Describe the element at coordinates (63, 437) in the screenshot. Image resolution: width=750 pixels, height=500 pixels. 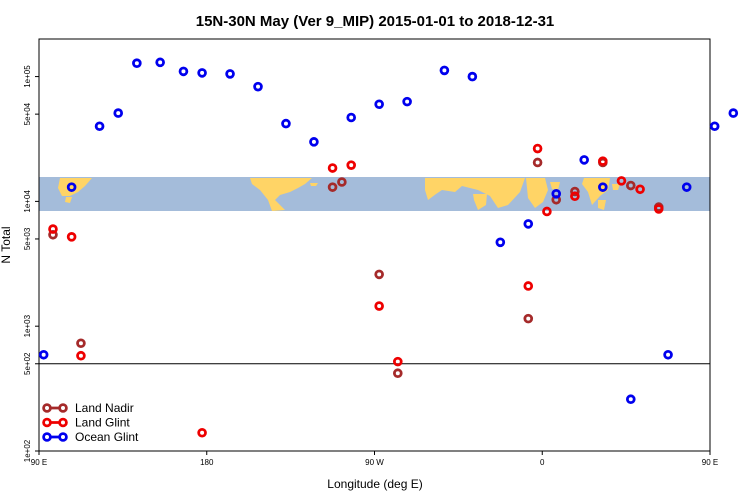
I see `legend-marker2-ocean-glint` at that location.